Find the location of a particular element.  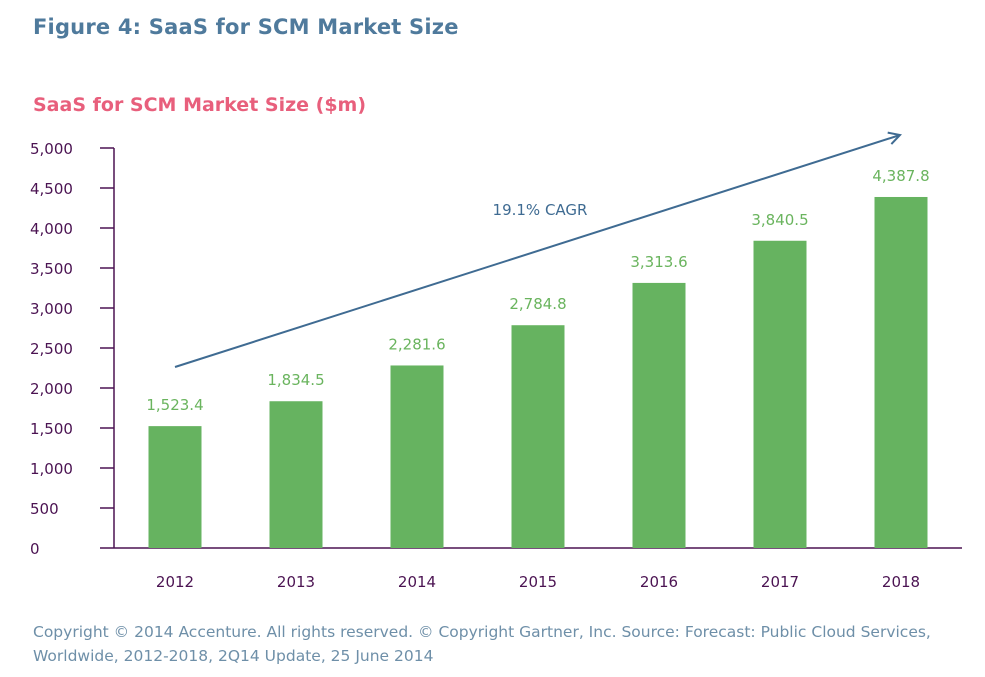

y-tick-label: 0 is located at coordinates (35, 549).